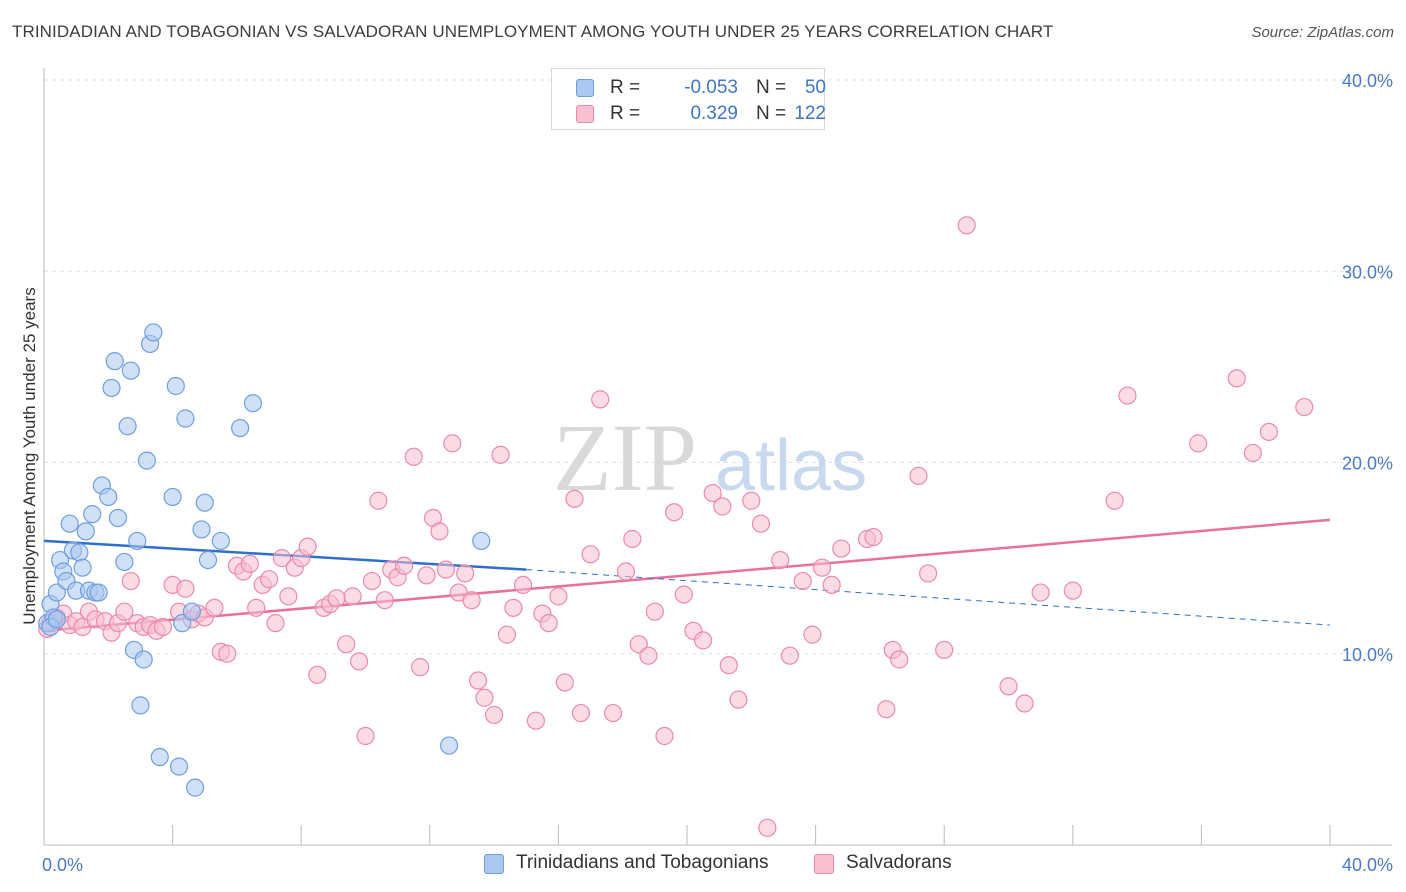 The image size is (1406, 892). Describe the element at coordinates (710, 457) in the screenshot. I see `watermark: ZIP atlas` at that location.